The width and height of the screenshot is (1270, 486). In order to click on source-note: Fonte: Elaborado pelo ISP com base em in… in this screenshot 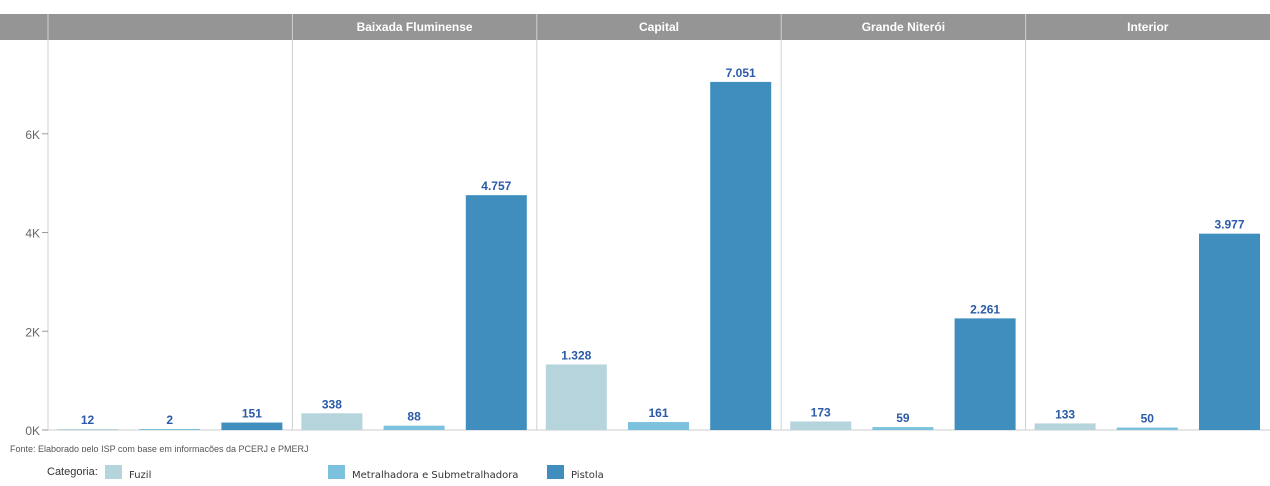, I will do `click(159, 448)`.